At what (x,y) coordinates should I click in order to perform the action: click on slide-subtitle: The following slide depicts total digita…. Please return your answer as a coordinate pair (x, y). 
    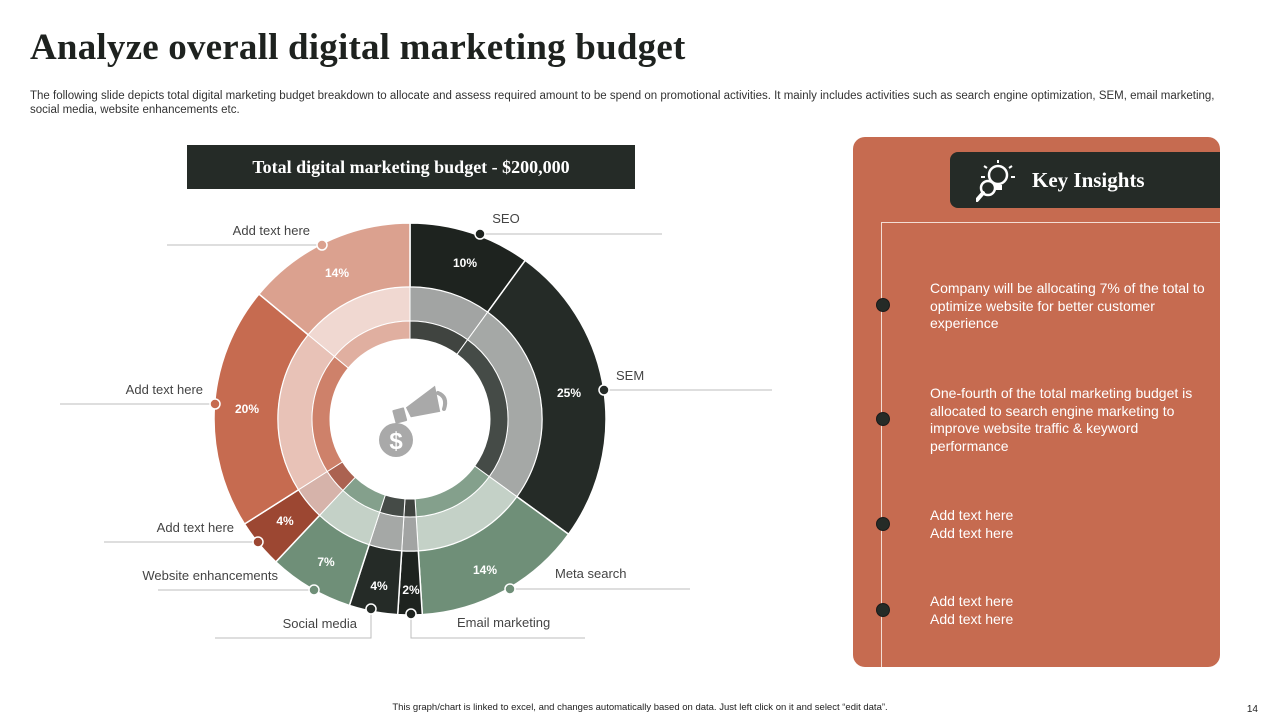
    Looking at the image, I should click on (622, 103).